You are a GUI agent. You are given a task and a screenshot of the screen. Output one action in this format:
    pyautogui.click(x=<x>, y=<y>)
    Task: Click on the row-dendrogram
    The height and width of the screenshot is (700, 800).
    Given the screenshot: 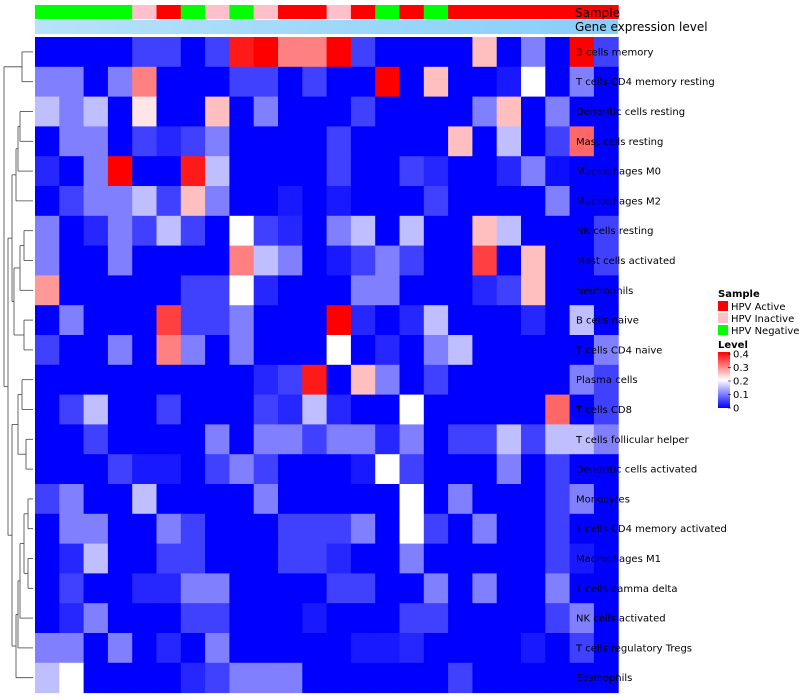 What is the action you would take?
    pyautogui.click(x=18, y=365)
    